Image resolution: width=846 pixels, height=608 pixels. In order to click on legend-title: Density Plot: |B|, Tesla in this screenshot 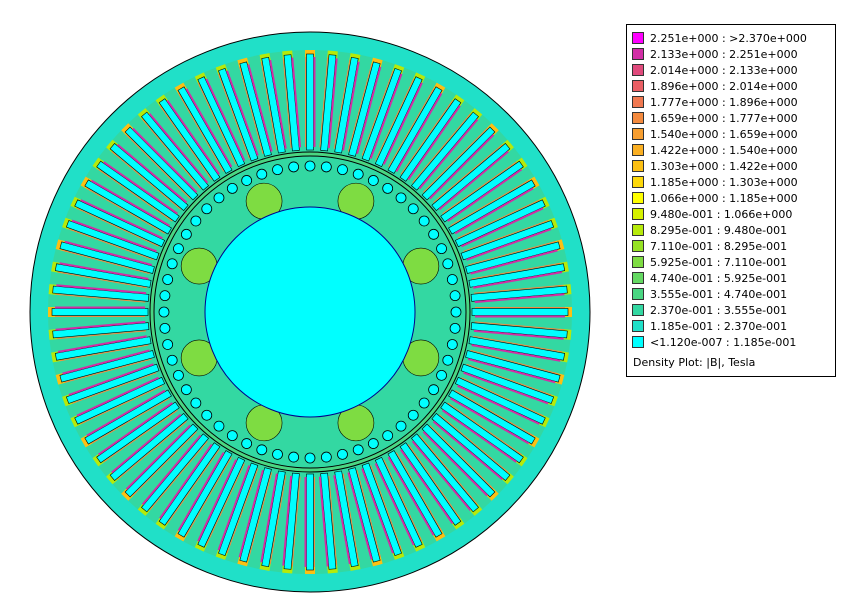, I will do `click(694, 362)`.